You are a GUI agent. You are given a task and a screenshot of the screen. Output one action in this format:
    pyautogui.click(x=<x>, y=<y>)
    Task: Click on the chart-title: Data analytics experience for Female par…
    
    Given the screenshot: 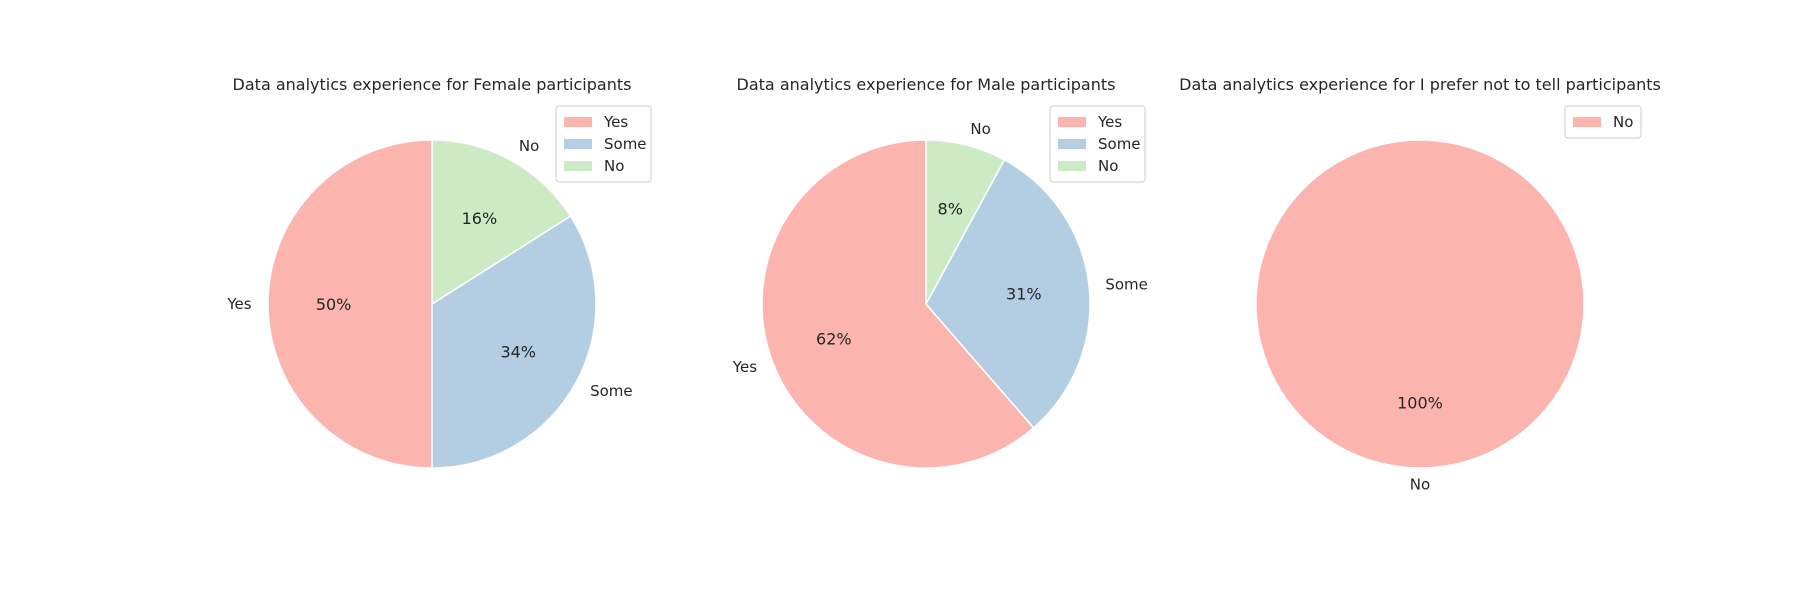 What is the action you would take?
    pyautogui.click(x=432, y=84)
    